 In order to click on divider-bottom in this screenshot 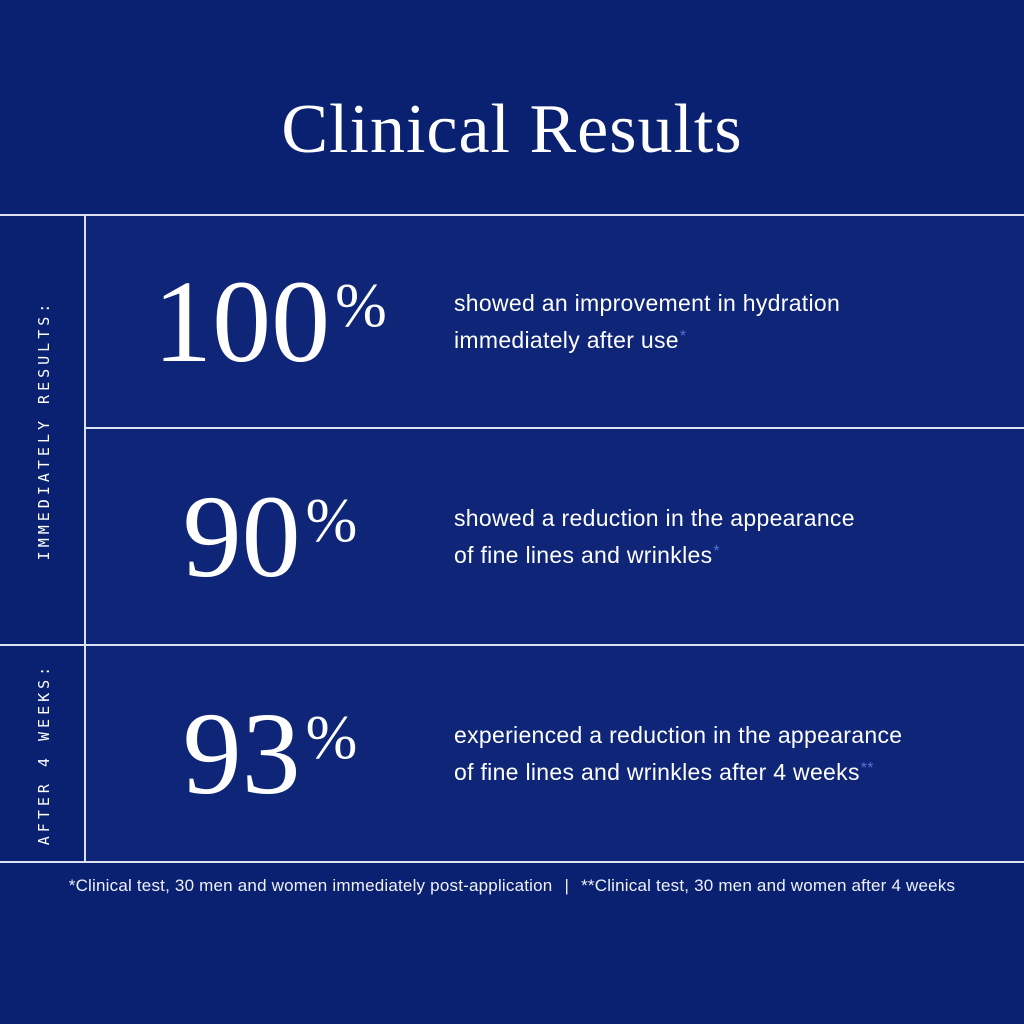, I will do `click(512, 862)`.